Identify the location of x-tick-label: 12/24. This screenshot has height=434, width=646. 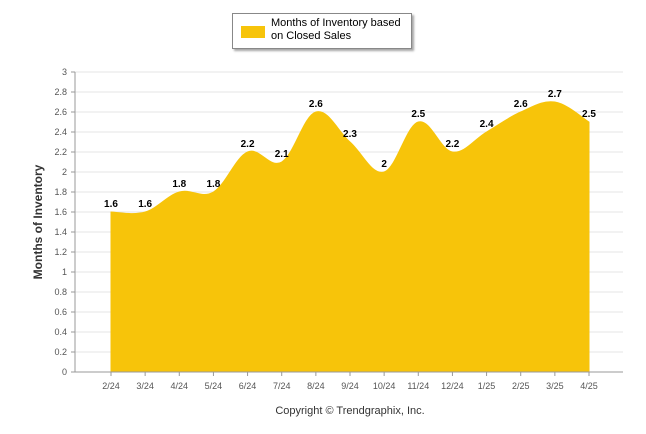
(452, 386).